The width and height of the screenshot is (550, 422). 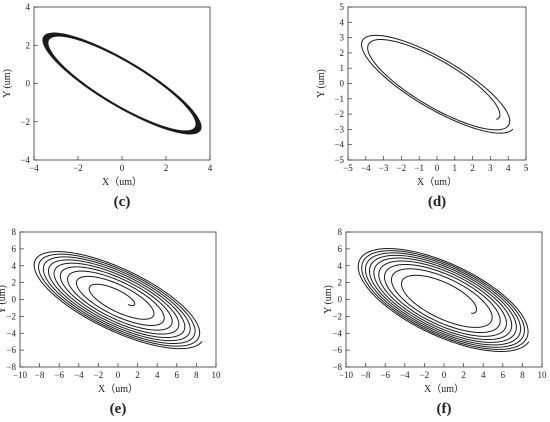 I want to click on x-tick-label: 3, so click(x=490, y=168).